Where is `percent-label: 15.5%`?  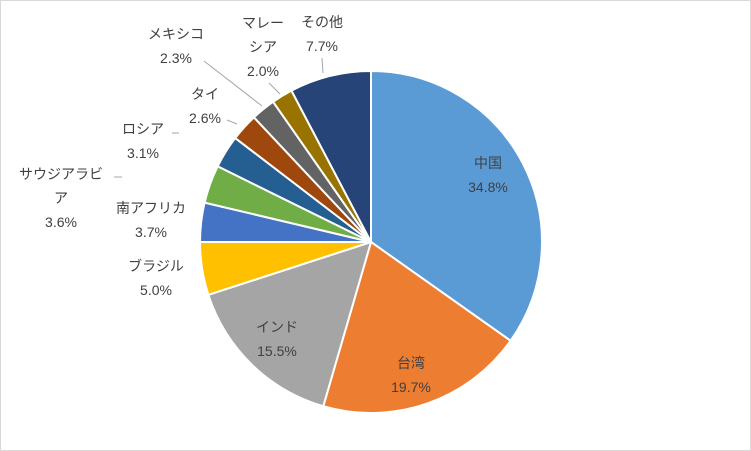 percent-label: 15.5% is located at coordinates (277, 351).